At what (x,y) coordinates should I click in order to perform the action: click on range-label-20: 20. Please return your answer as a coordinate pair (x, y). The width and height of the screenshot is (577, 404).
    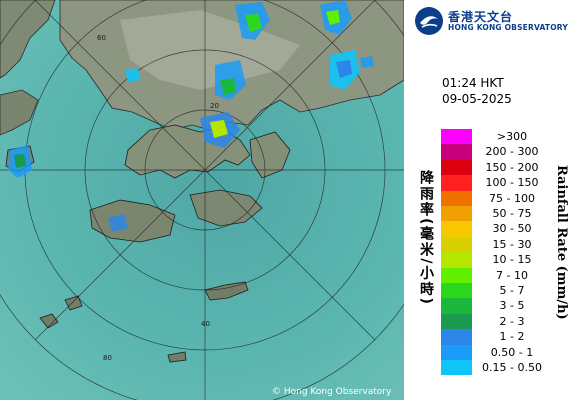
    Looking at the image, I should click on (214, 106).